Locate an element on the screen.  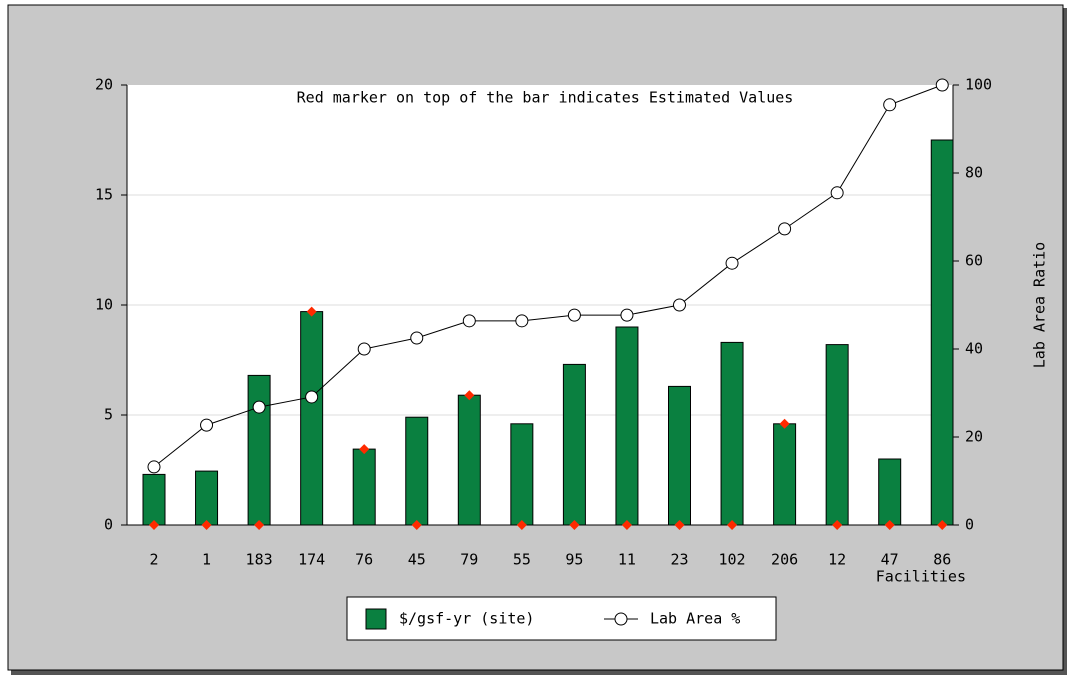
x-tick-label: 55 is located at coordinates (522, 560).